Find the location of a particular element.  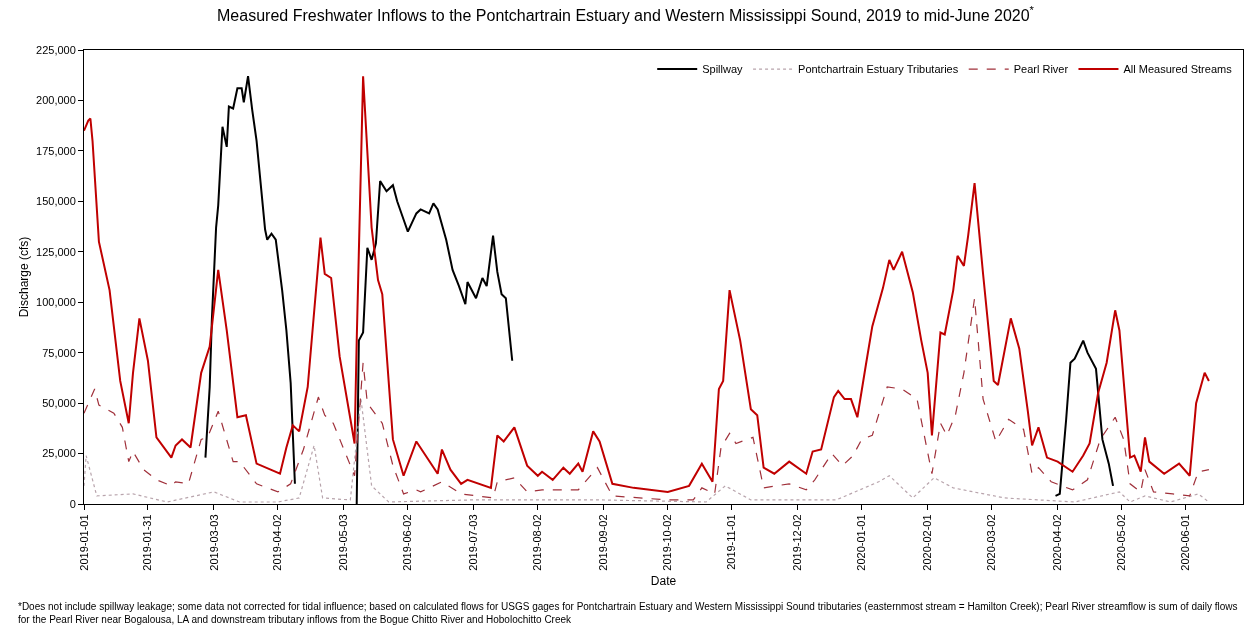

y-tick-label: 50,000 is located at coordinates (59, 402).